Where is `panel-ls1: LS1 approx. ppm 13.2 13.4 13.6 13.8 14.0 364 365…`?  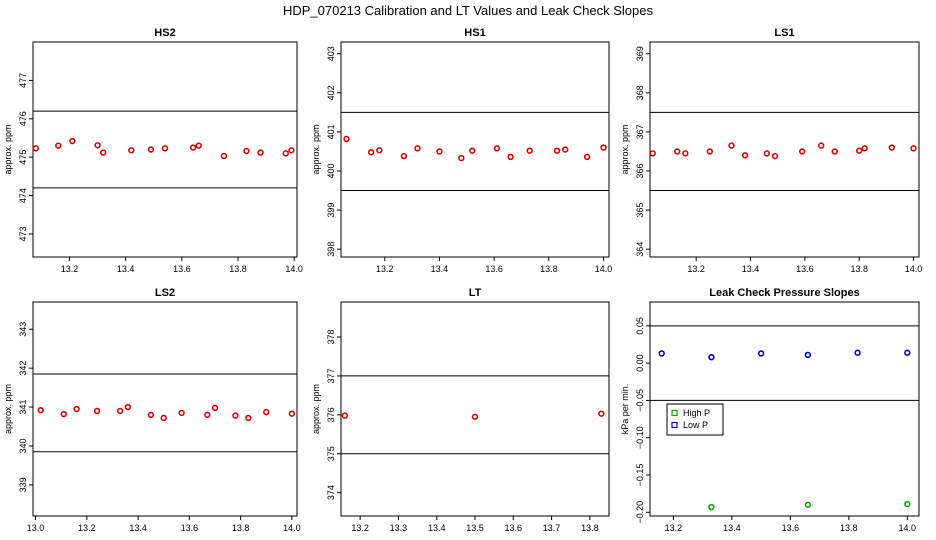 panel-ls1: LS1 approx. ppm 13.2 13.4 13.6 13.8 14.0 364 365… is located at coordinates (771, 150).